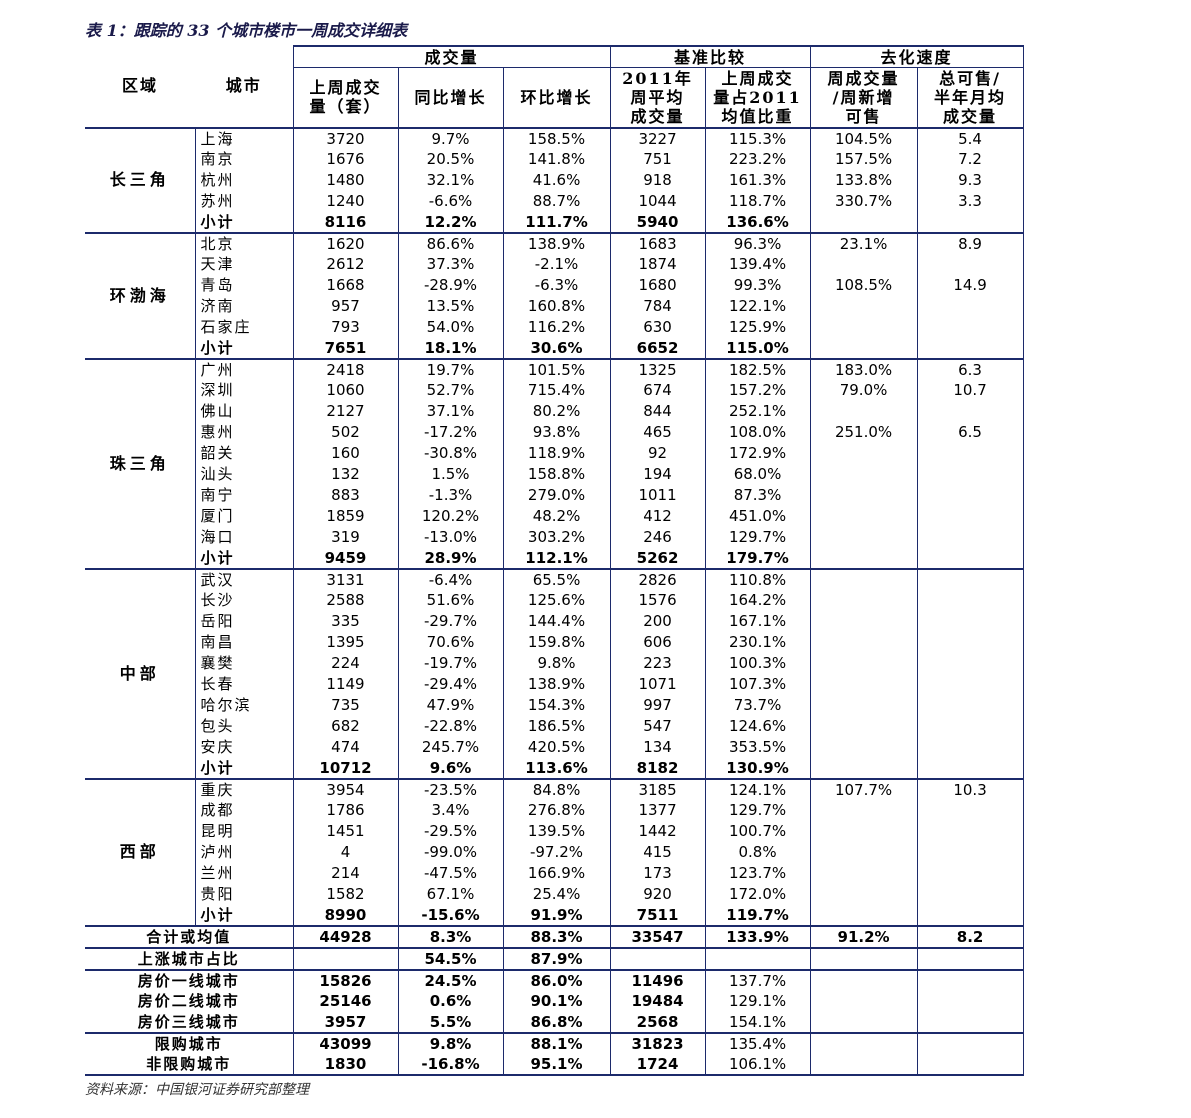 The height and width of the screenshot is (1118, 1191). Describe the element at coordinates (554, 474) in the screenshot. I see `data-row: 汕头 132 1.5% 158.8% 194 68.0%` at that location.